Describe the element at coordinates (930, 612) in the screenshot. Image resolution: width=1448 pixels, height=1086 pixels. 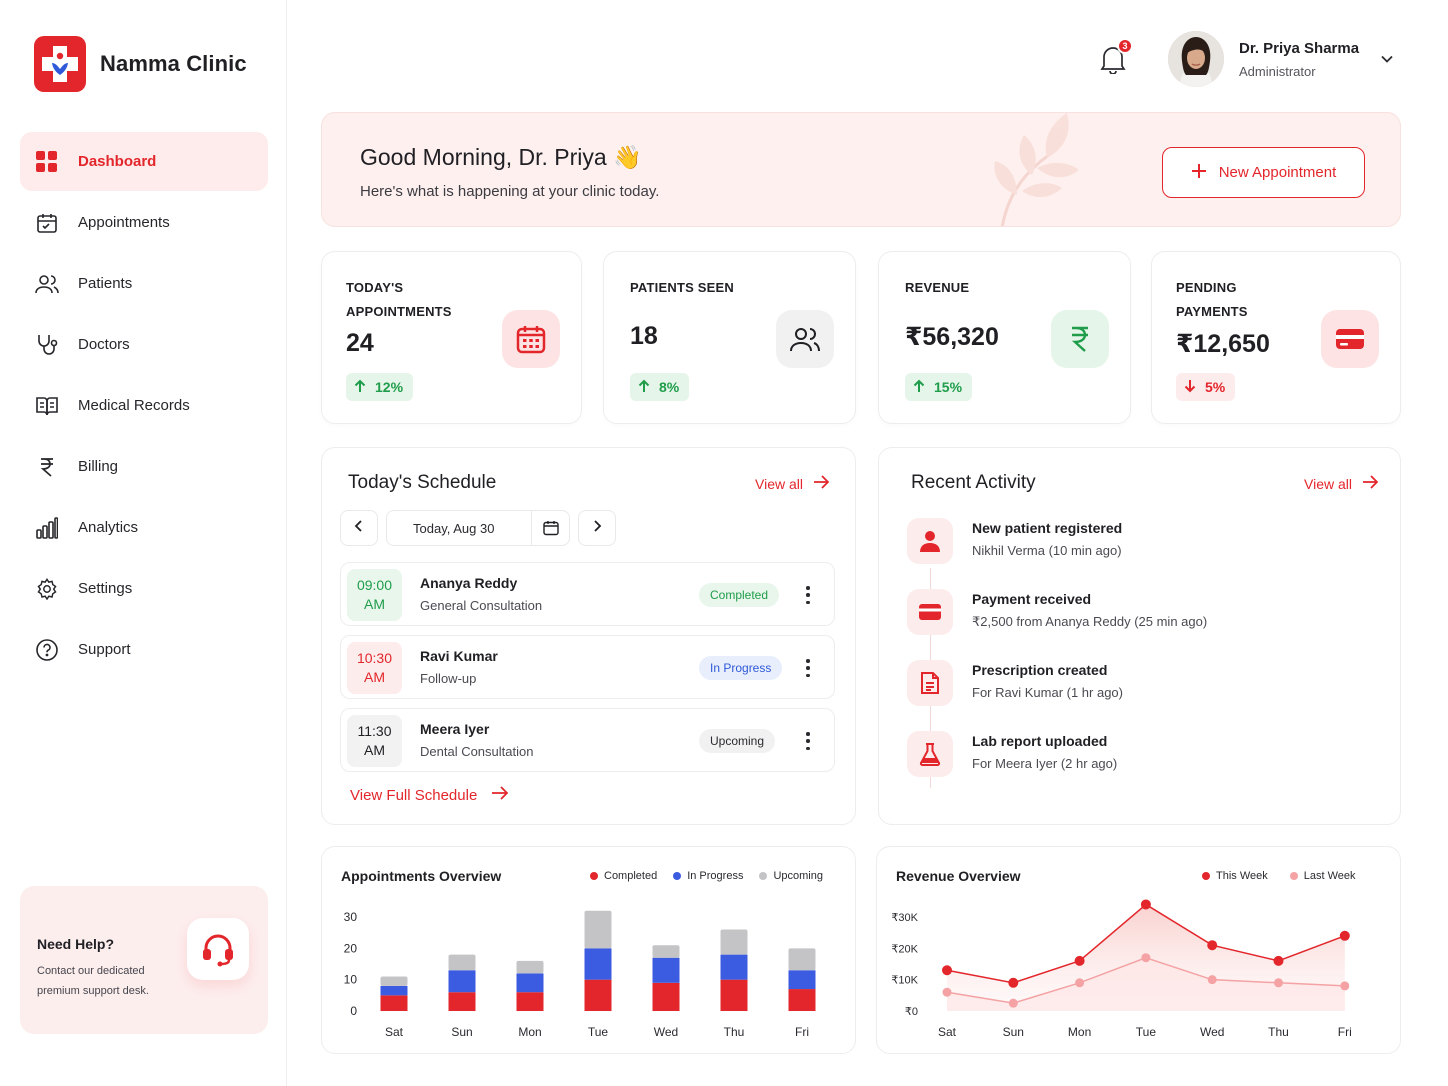
I see `card-icon` at that location.